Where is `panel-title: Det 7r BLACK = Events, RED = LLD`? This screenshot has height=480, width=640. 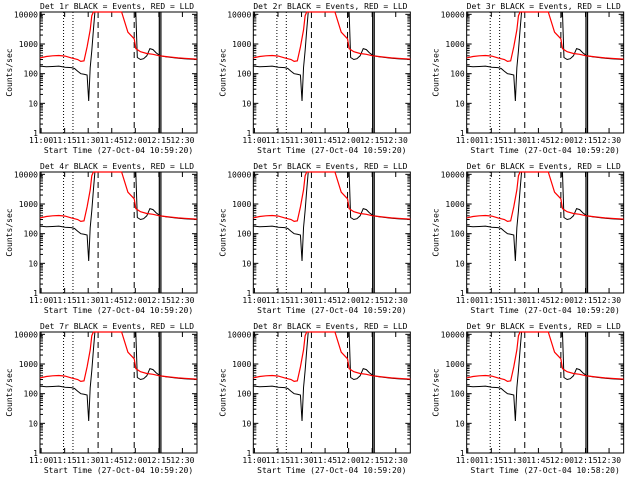 panel-title: Det 7r BLACK = Events, RED = LLD is located at coordinates (117, 326).